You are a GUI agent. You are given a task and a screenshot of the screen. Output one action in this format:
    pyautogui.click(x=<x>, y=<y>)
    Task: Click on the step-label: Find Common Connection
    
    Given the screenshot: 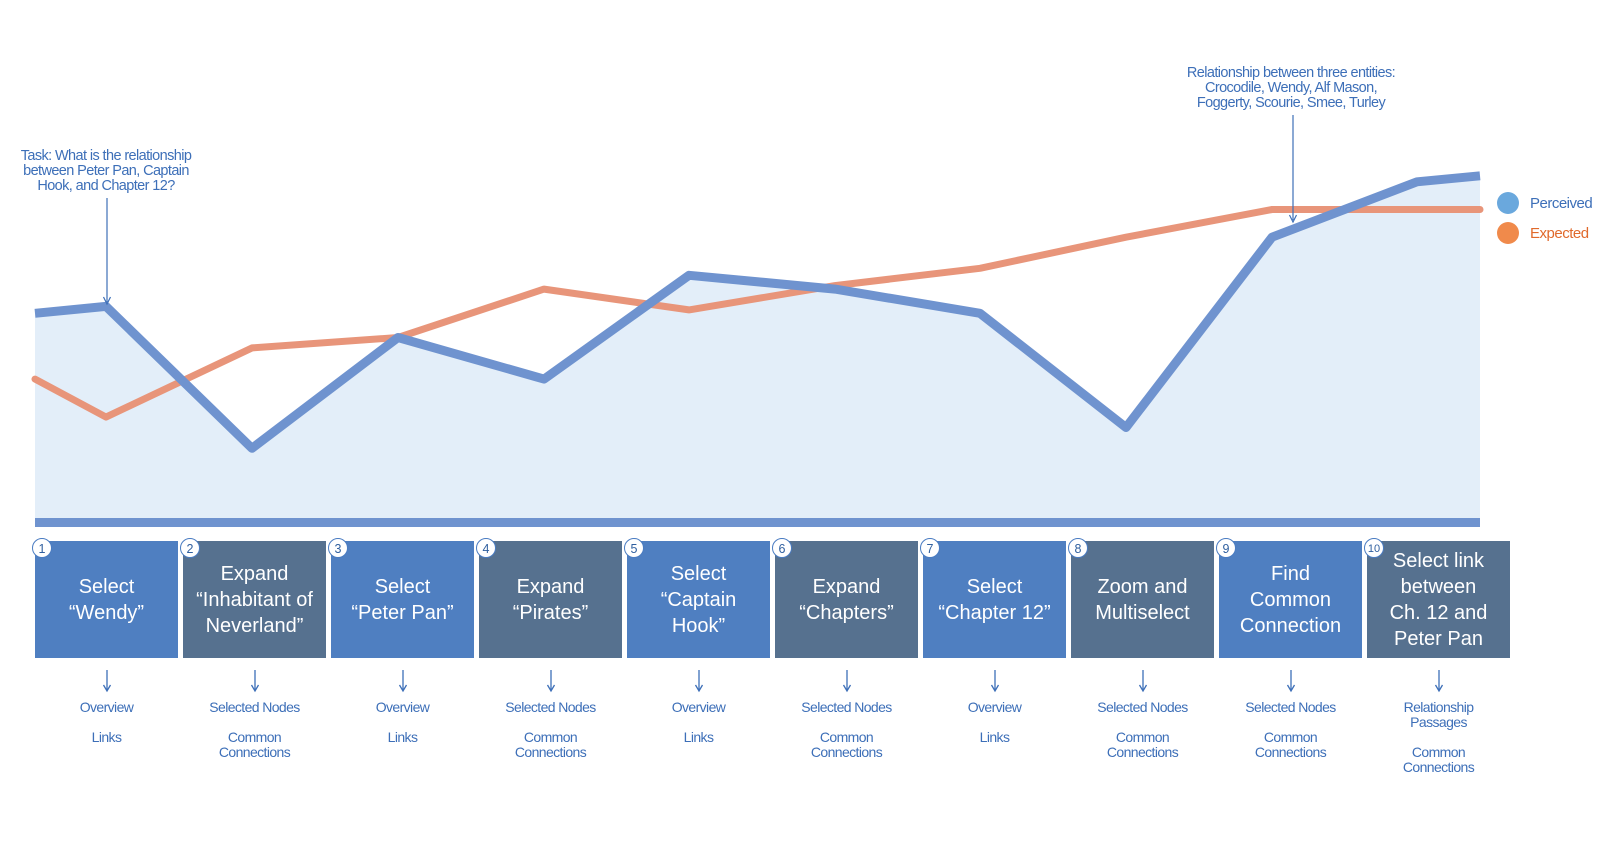 What is the action you would take?
    pyautogui.click(x=1290, y=599)
    